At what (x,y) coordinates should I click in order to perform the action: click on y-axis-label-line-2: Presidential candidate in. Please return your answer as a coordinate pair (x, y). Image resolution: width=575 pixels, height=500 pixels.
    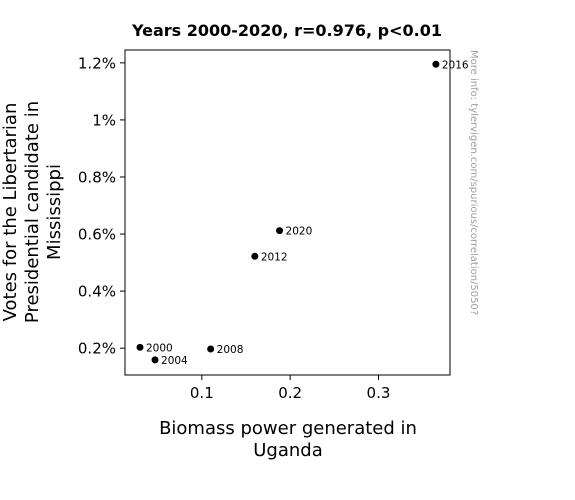
    Looking at the image, I should click on (32, 212).